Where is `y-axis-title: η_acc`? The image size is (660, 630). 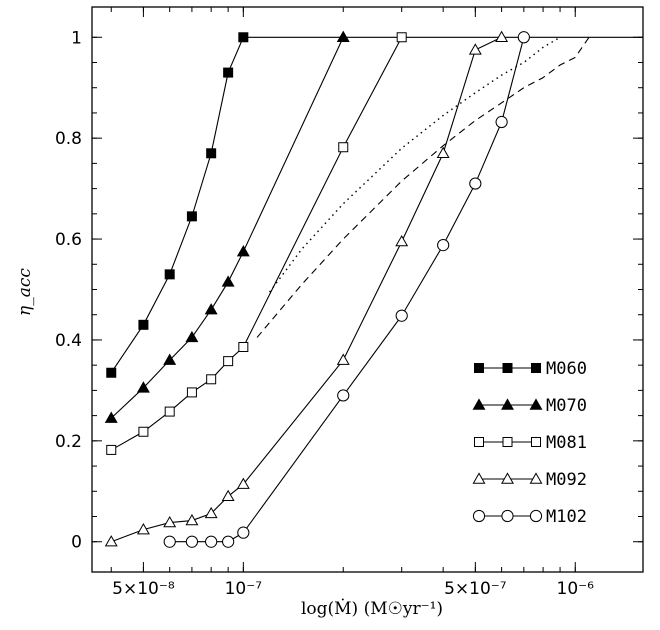 y-axis-title: η_acc is located at coordinates (25, 292).